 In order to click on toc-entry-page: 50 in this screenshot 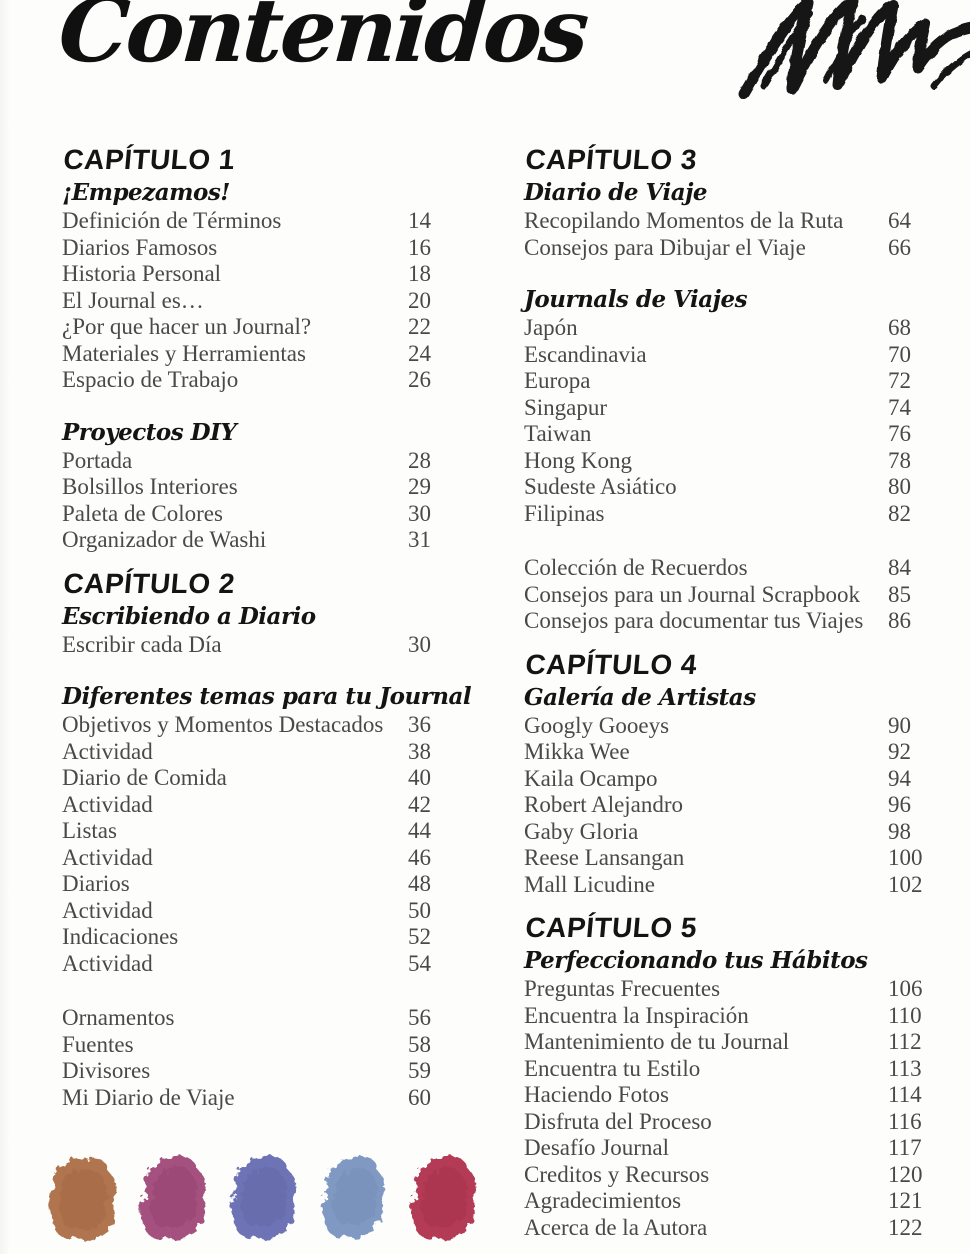, I will do `click(419, 910)`.